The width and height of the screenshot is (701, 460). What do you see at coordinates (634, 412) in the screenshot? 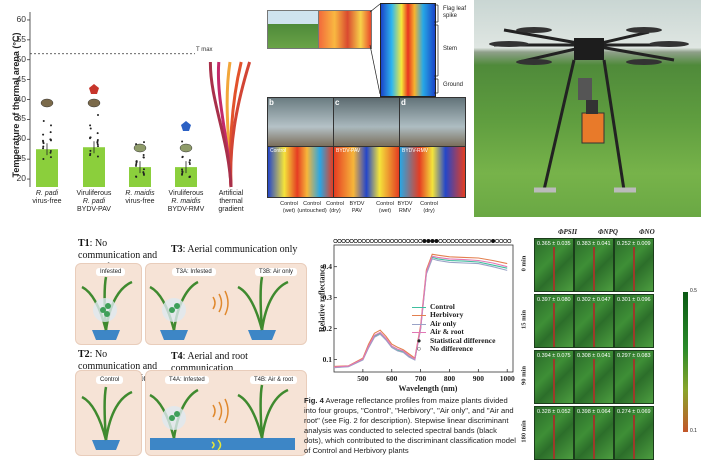
I see `phi-value: 0.274 ± 0.069` at bounding box center [634, 412].